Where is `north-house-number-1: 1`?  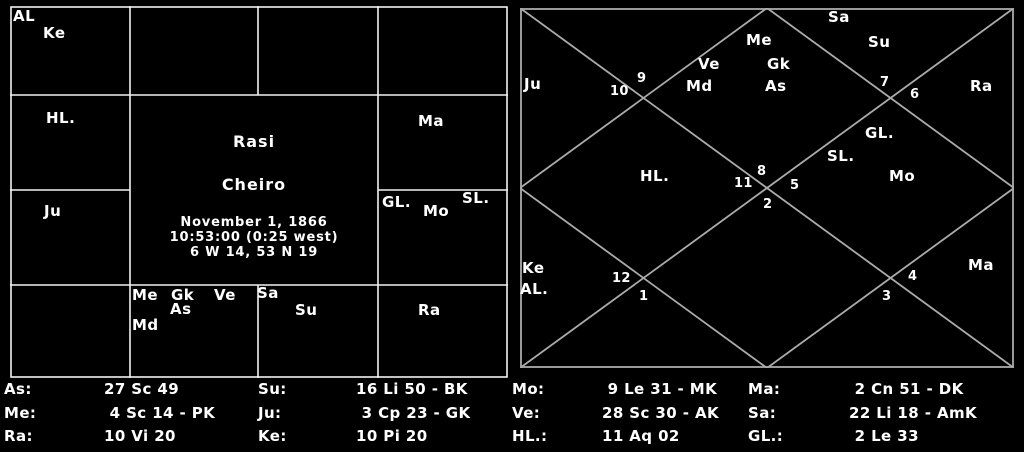
north-house-number-1: 1 is located at coordinates (644, 296).